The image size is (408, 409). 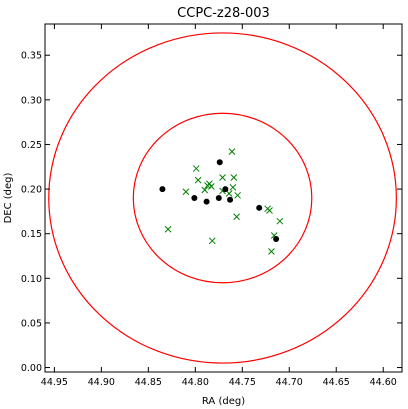 What do you see at coordinates (289, 382) in the screenshot?
I see `x-tick-label: 44.70` at bounding box center [289, 382].